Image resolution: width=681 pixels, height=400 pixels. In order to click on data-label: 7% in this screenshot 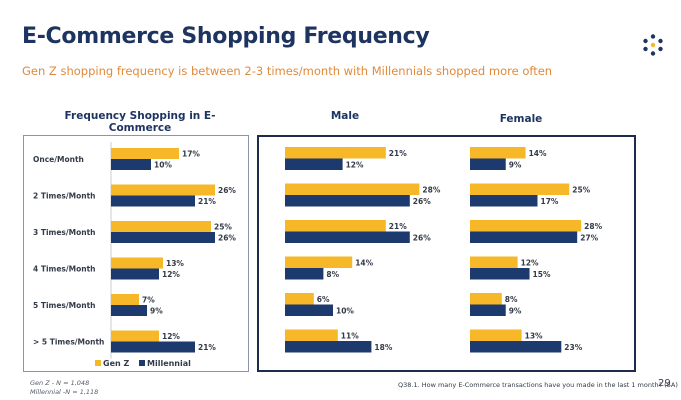, I will do `click(148, 300)`.